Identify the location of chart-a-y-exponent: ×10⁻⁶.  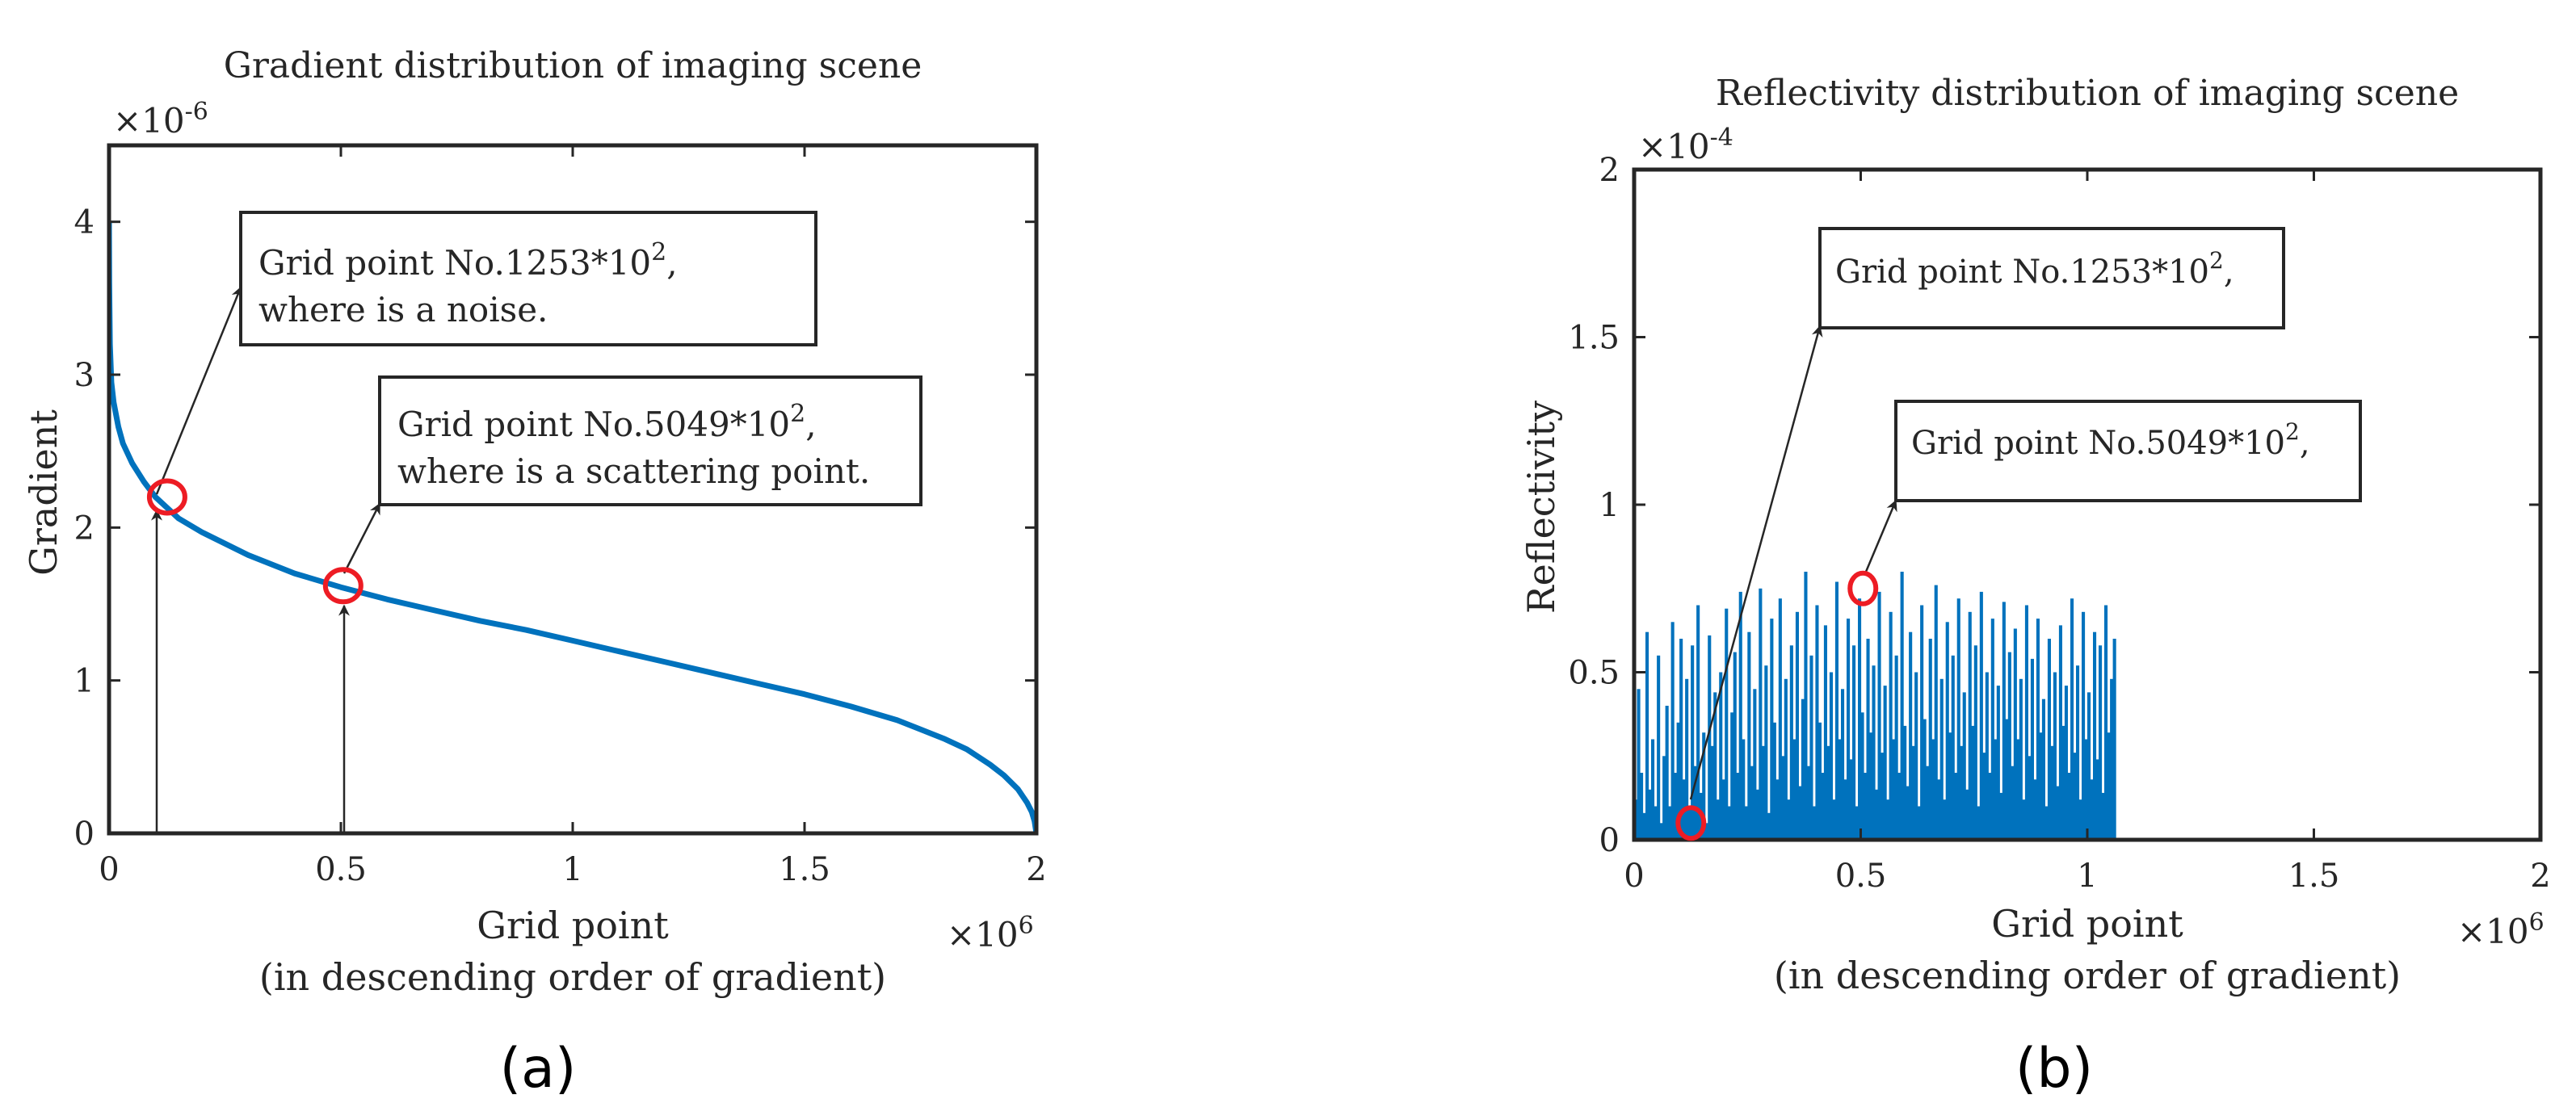
(160, 119).